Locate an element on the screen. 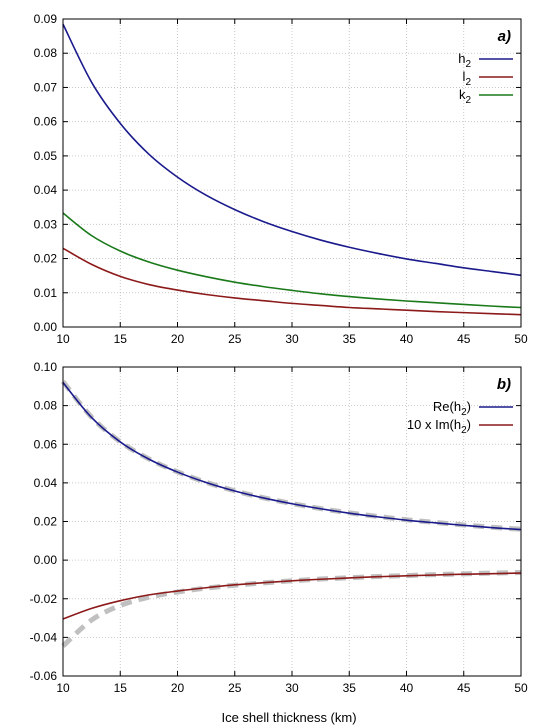 Image resolution: width=545 pixels, height=727 pixels. panel-a-x-tick-label: 40 is located at coordinates (407, 339).